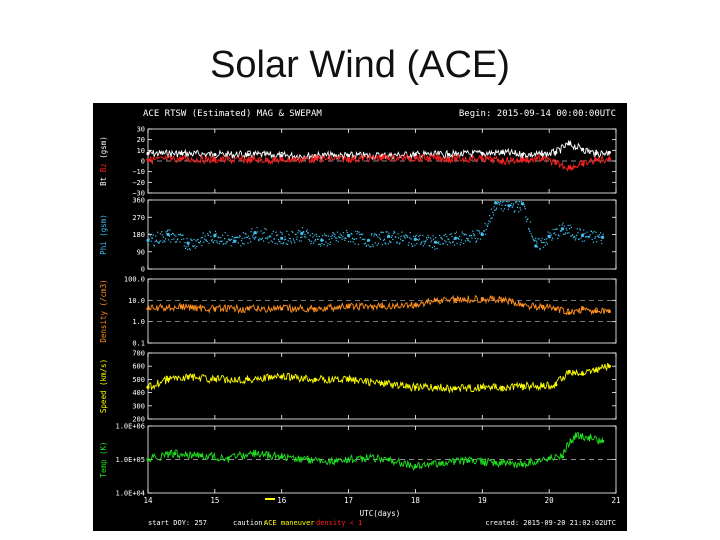  What do you see at coordinates (138, 406) in the screenshot?
I see `y-tick-label: 300` at bounding box center [138, 406].